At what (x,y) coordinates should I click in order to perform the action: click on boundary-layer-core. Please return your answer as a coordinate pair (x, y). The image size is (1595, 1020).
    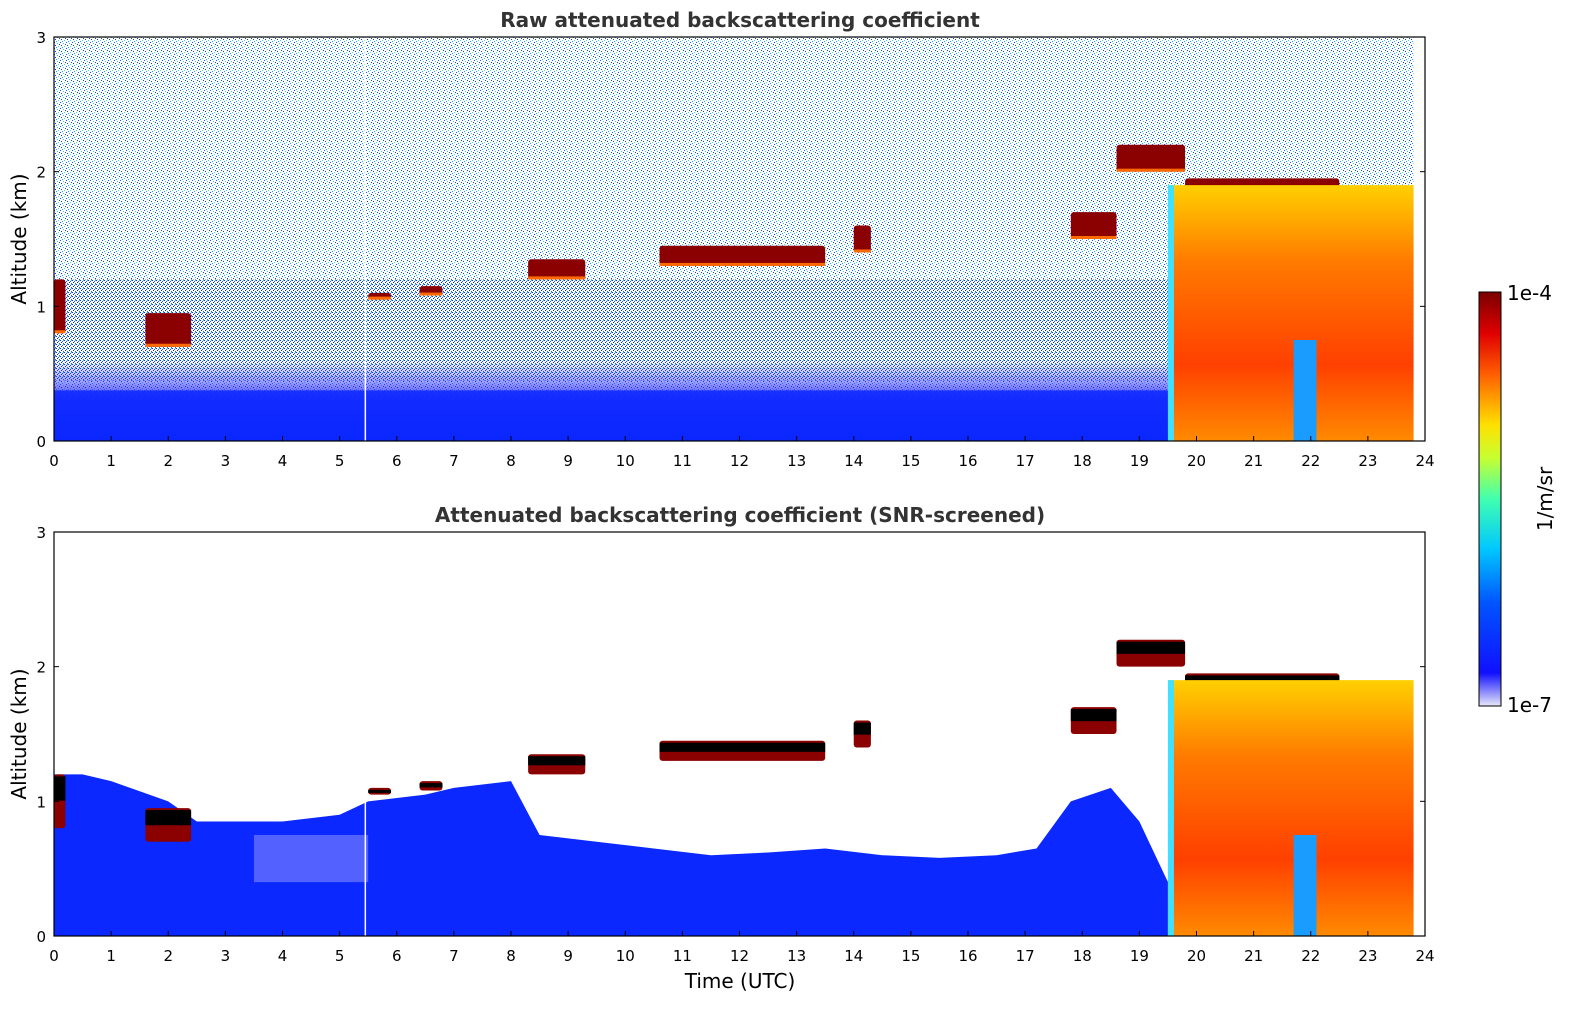
    Looking at the image, I should click on (611, 415).